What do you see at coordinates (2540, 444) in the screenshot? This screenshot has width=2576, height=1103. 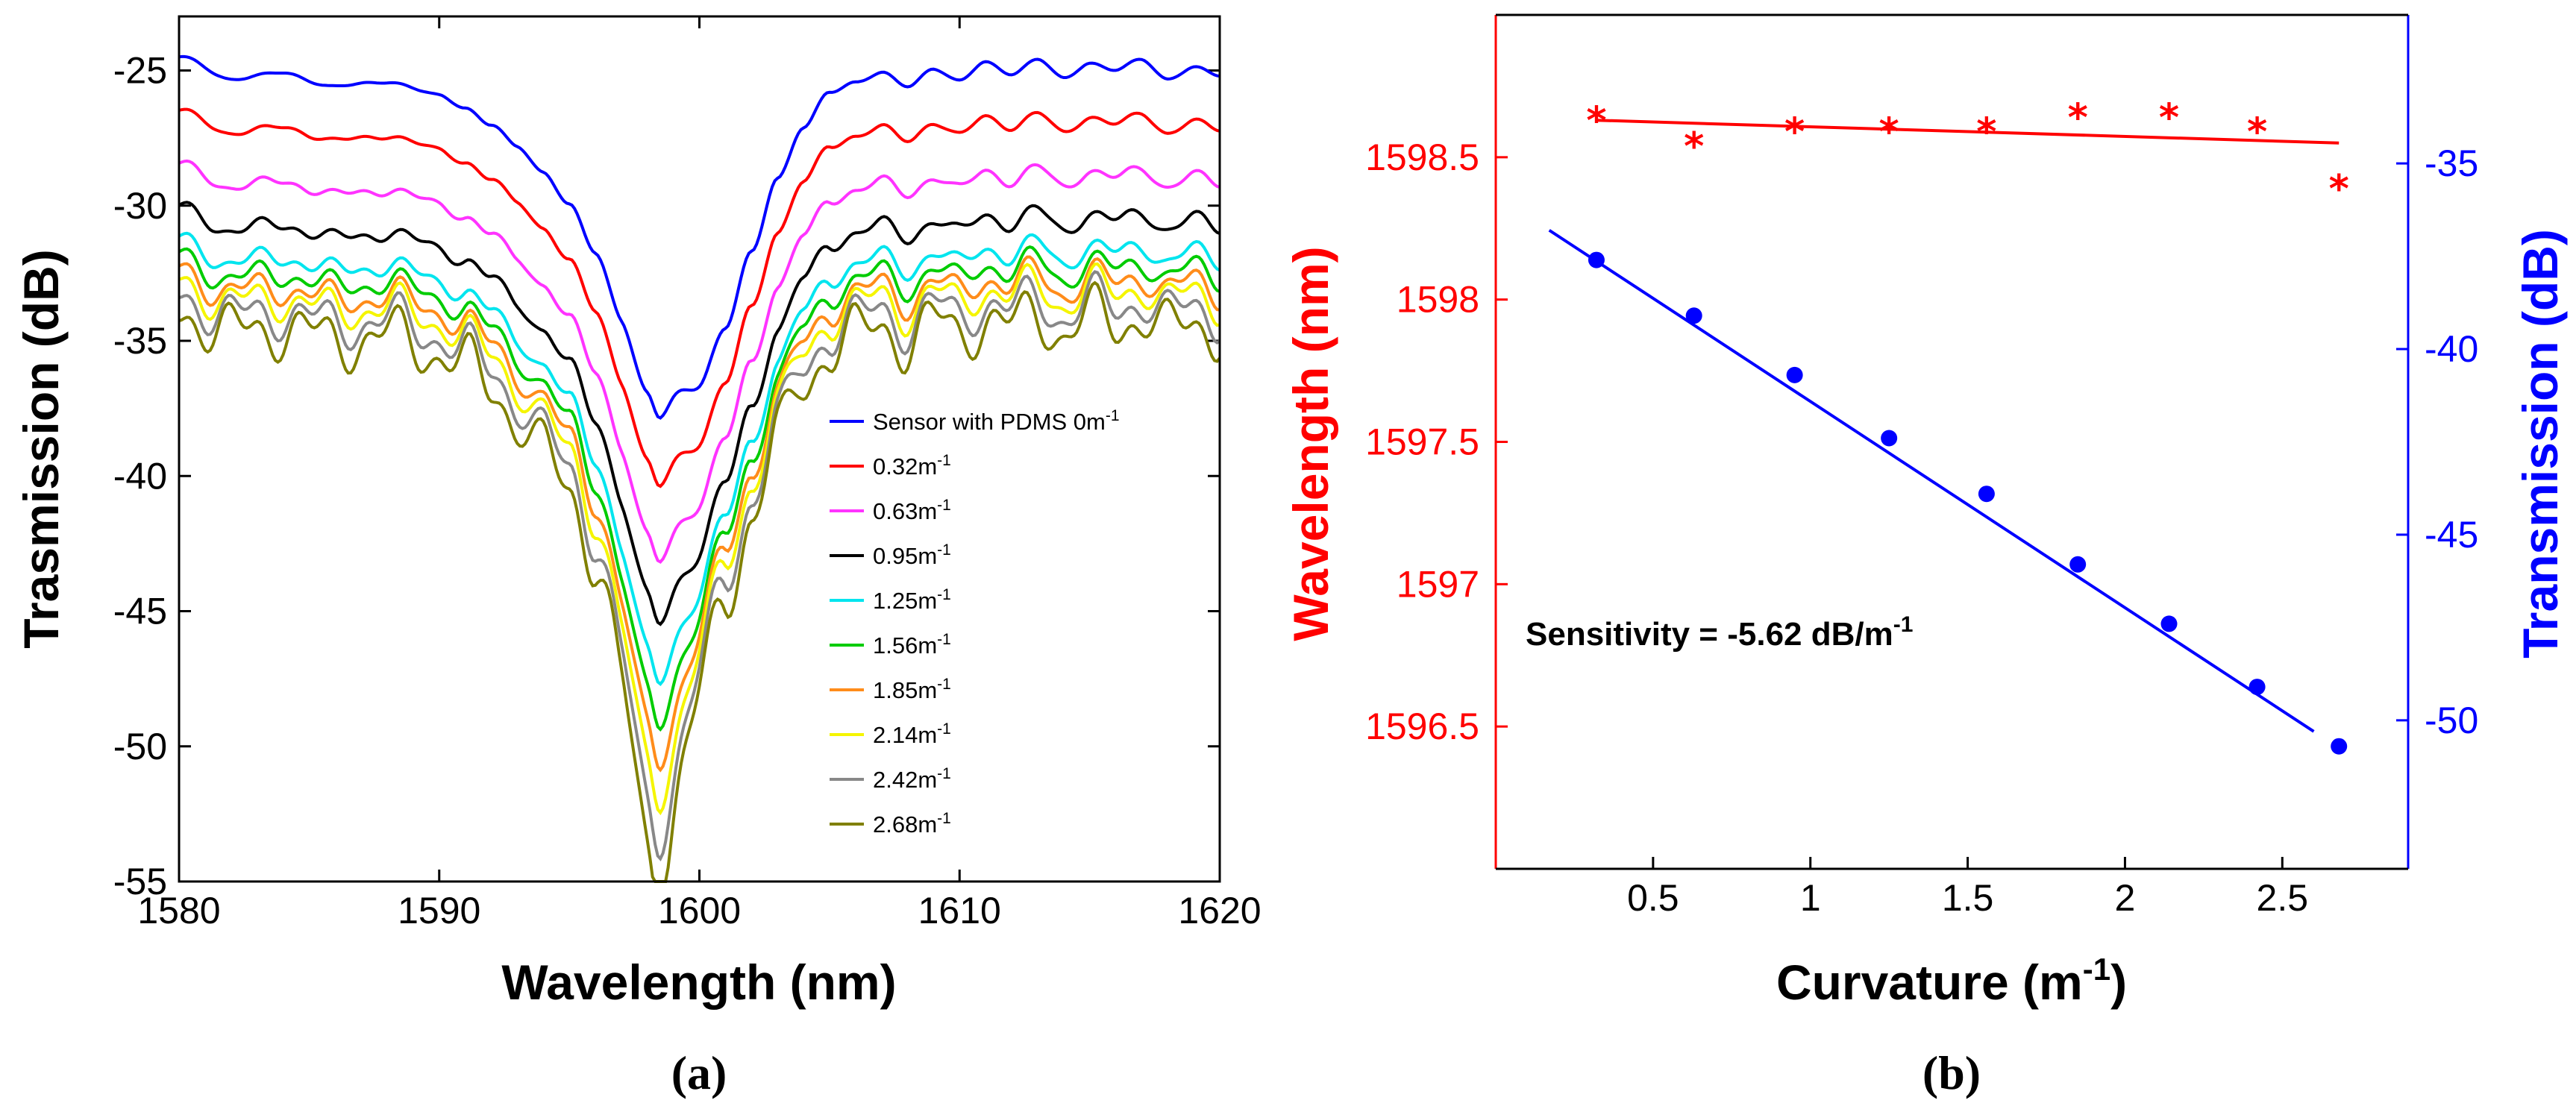 I see `panel-b-right-y-label: Transmission (dB)` at bounding box center [2540, 444].